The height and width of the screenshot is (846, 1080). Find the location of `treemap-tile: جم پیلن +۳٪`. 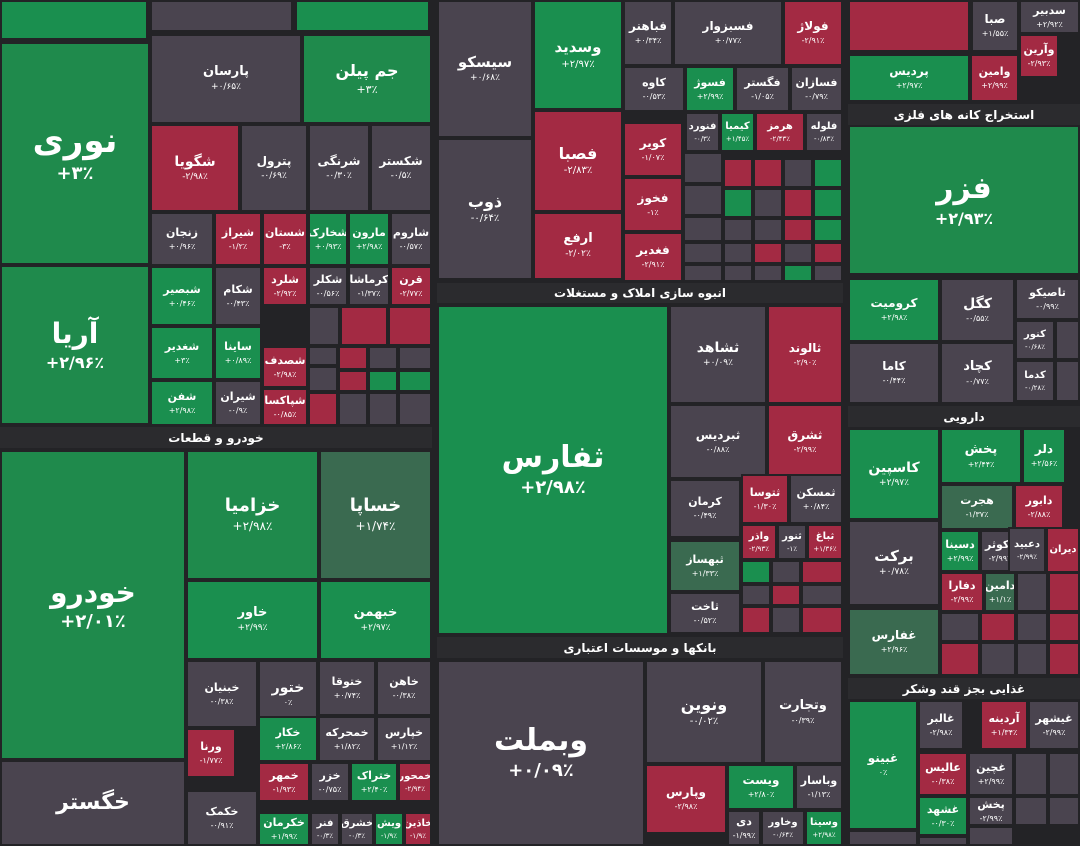

treemap-tile: جم پیلن +۳٪ is located at coordinates (367, 79).